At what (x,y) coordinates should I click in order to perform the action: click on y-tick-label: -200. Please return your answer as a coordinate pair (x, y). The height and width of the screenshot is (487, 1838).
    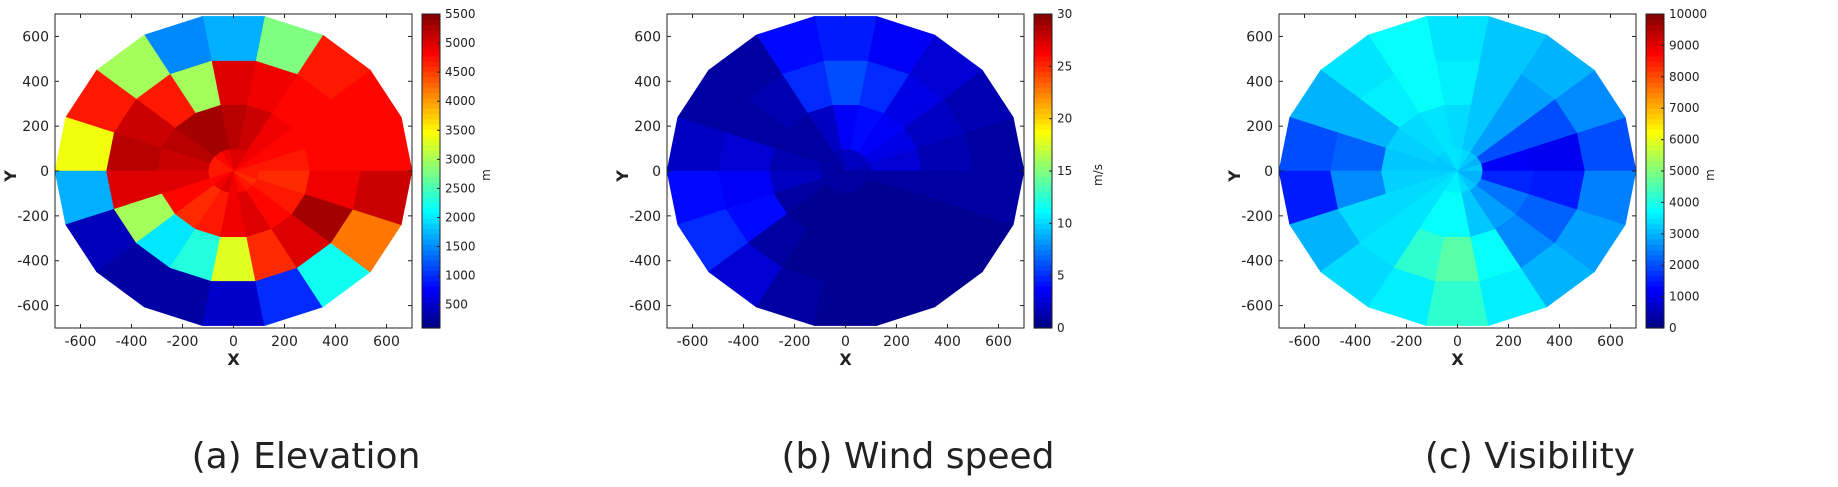
    Looking at the image, I should click on (1257, 217).